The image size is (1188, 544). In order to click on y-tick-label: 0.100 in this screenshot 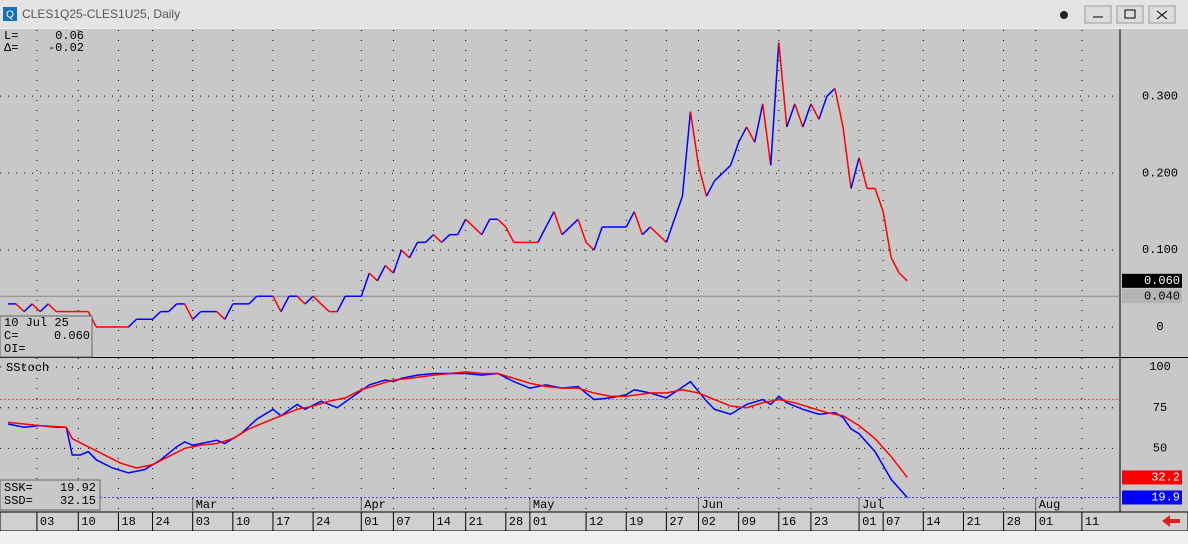, I will do `click(1160, 250)`.